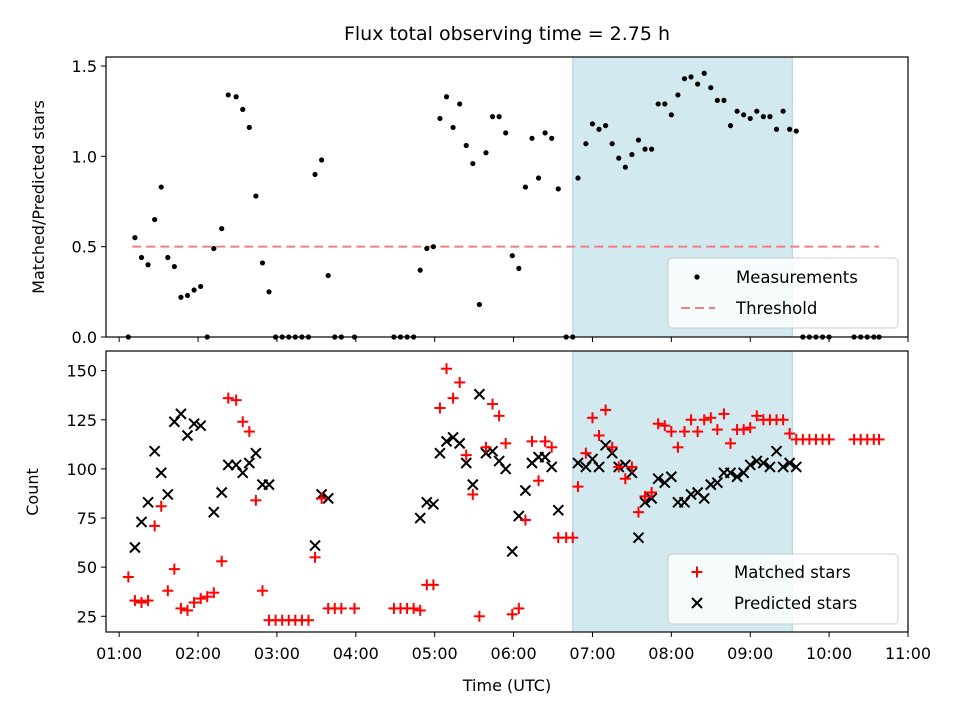 The width and height of the screenshot is (960, 720). I want to click on top-y-axis-label: Matched/Predicted stars, so click(38, 197).